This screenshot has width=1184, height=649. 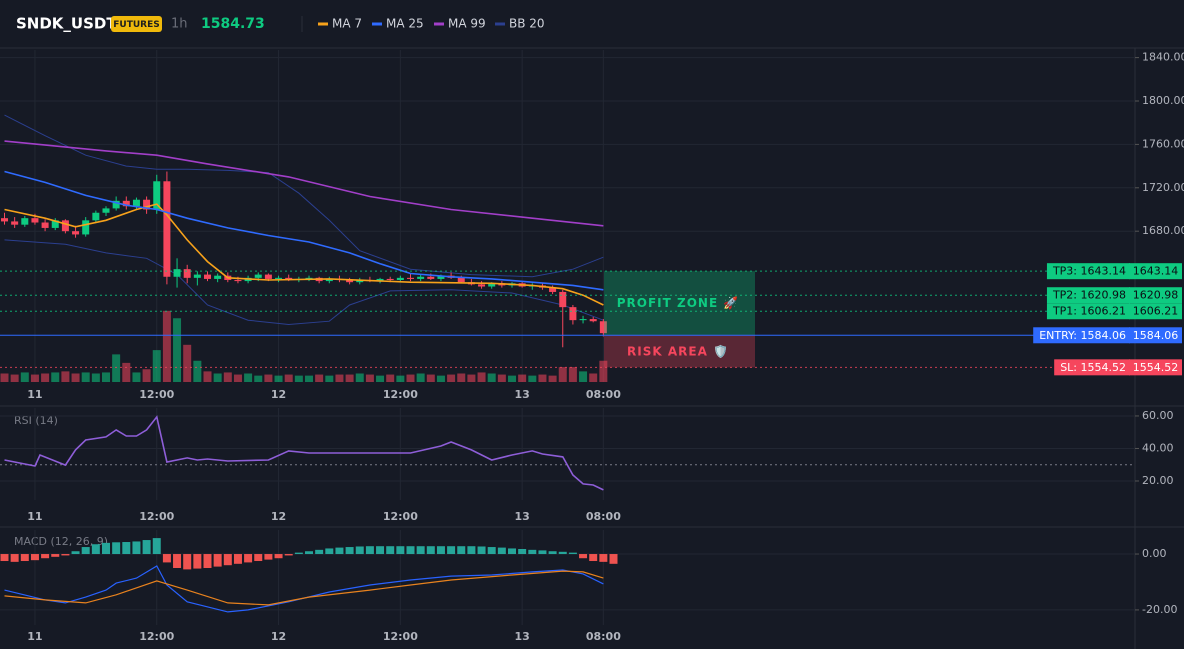 What do you see at coordinates (1158, 415) in the screenshot?
I see `y-tick-label: 60.00` at bounding box center [1158, 415].